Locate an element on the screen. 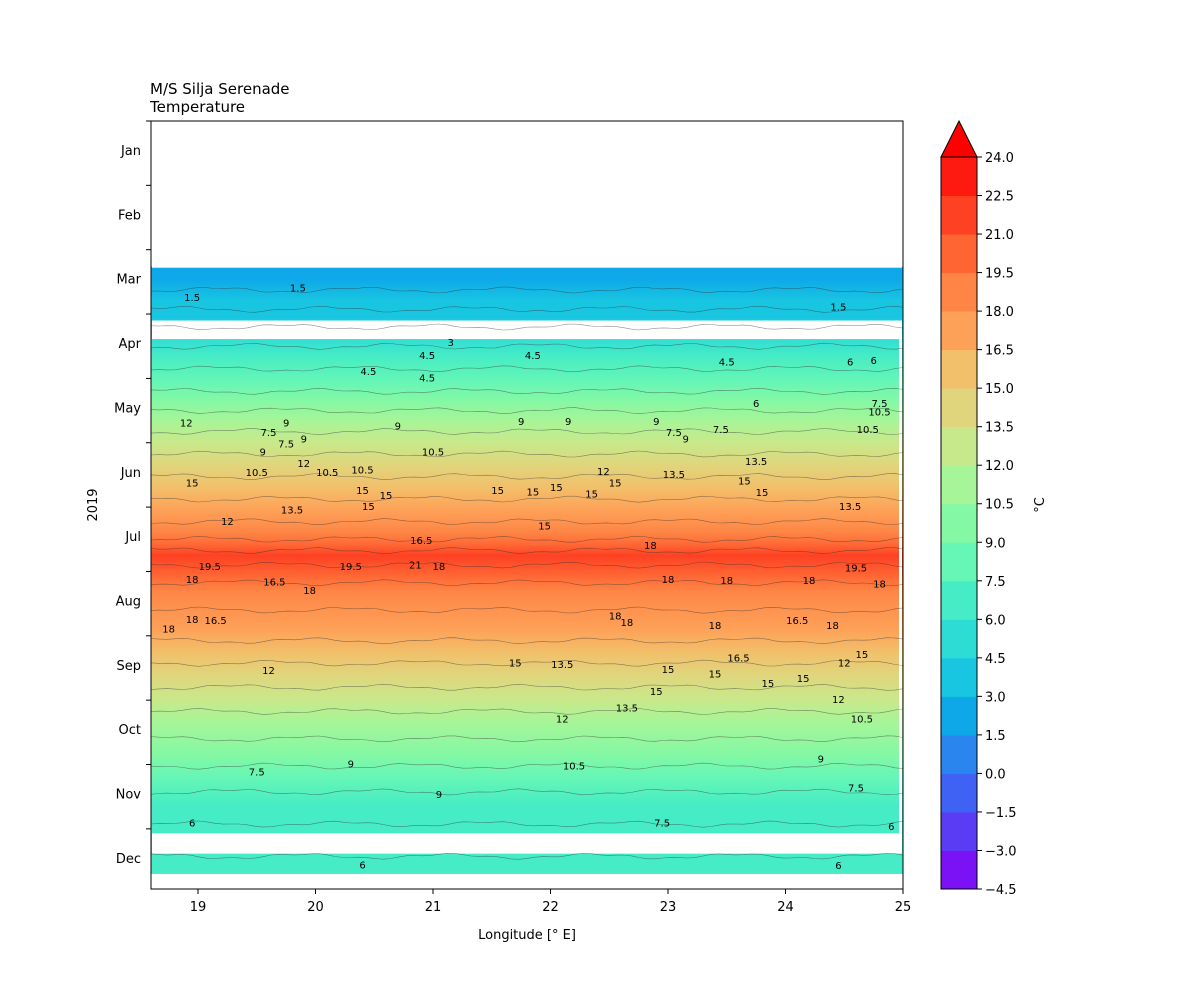  x-axis: 19 20 21 22 23 24 25 is located at coordinates (550, 902).